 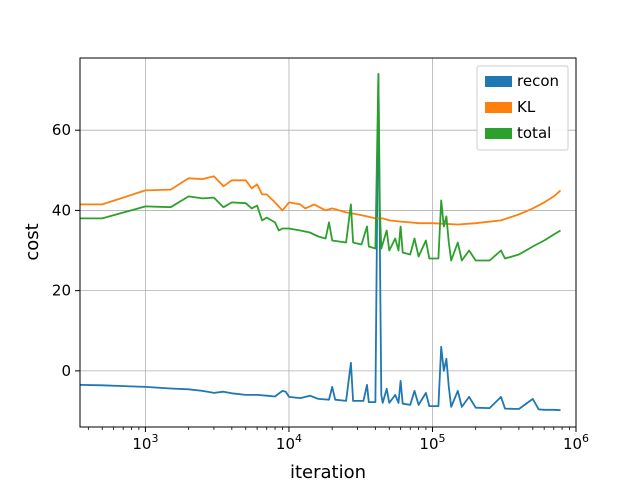 What do you see at coordinates (498, 81) in the screenshot?
I see `legend-swatch-recon` at bounding box center [498, 81].